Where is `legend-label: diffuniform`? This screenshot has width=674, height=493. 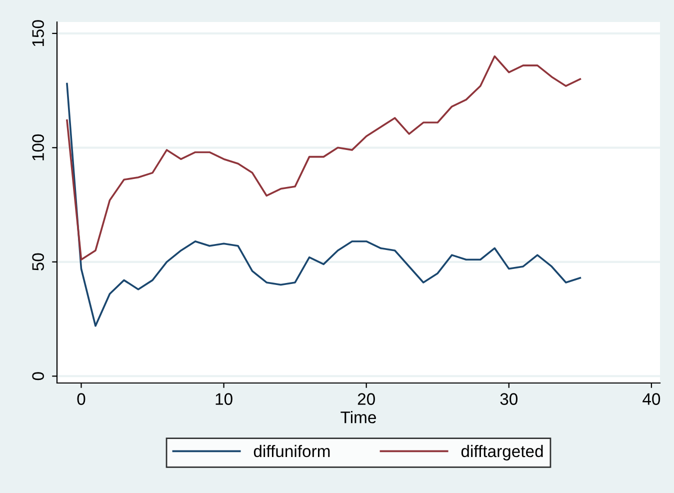 legend-label: diffuniform is located at coordinates (292, 451).